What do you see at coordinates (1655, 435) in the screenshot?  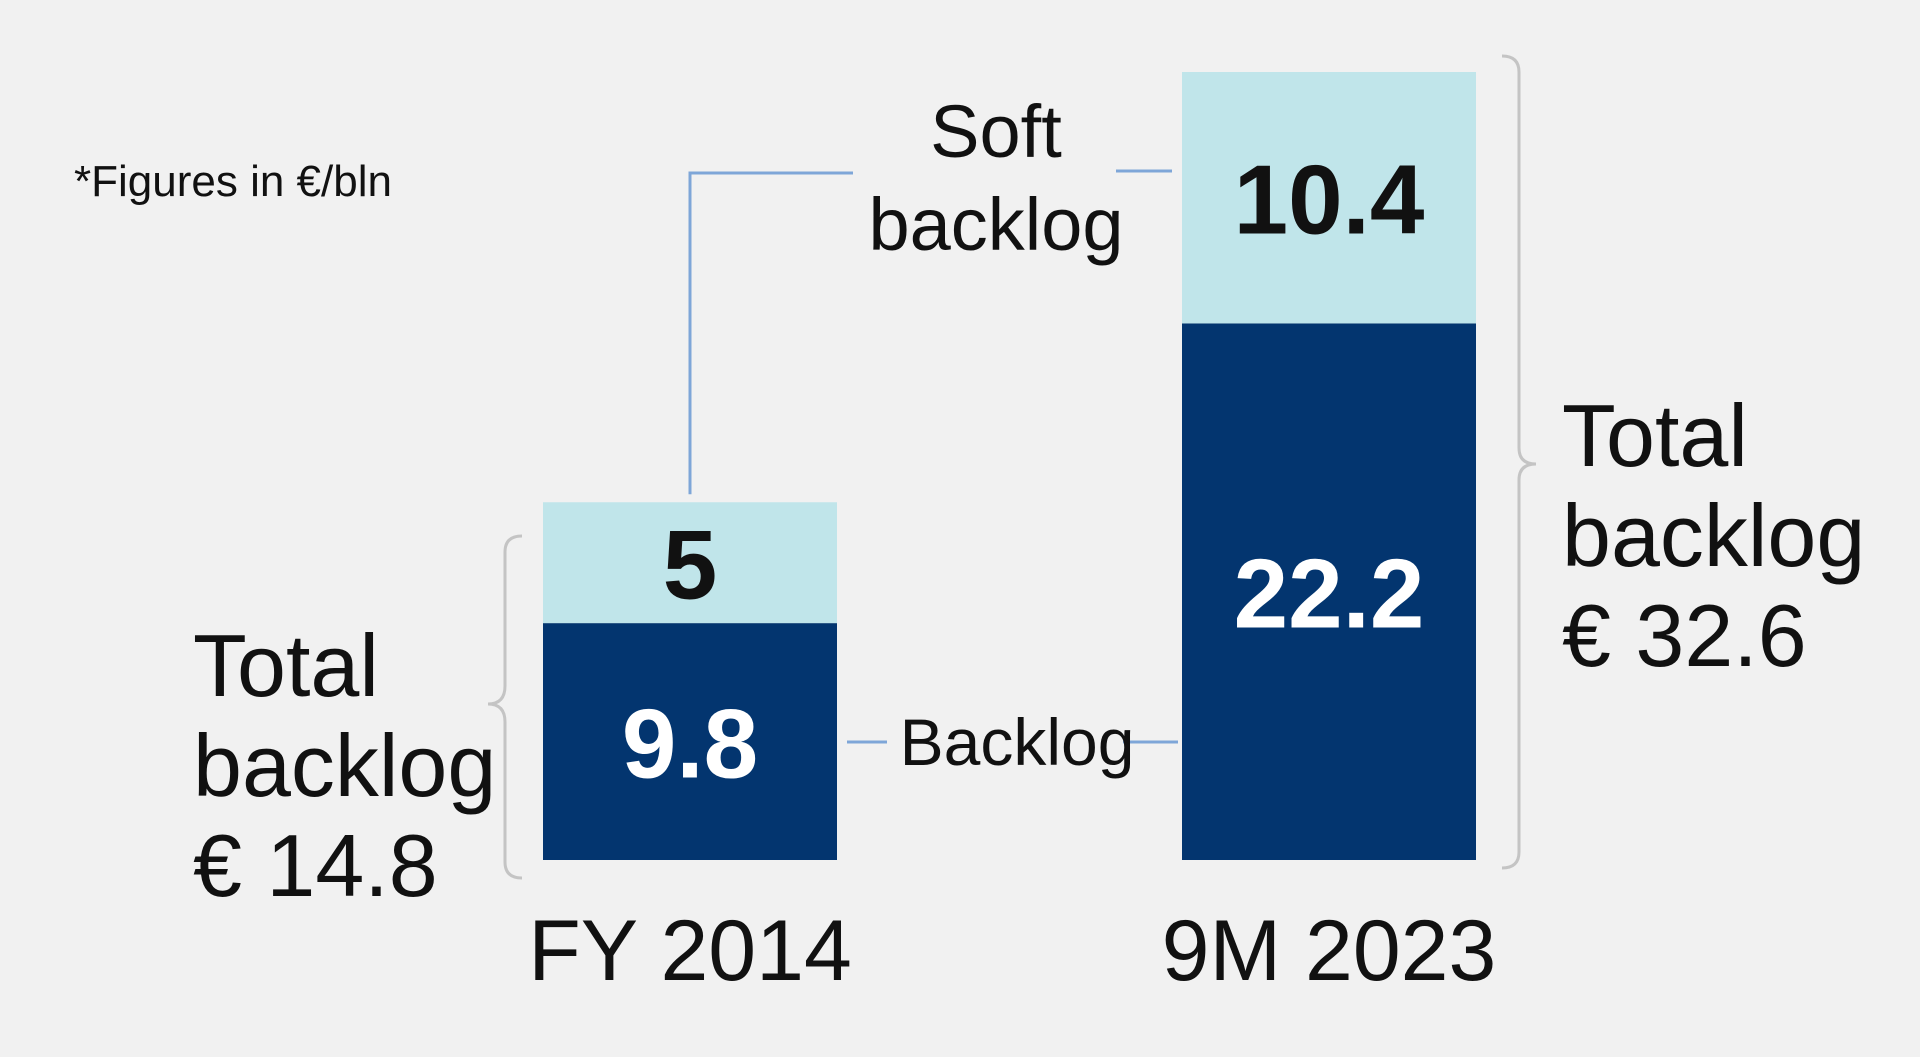 I see `total-label-9m-2023-line-1: Total` at bounding box center [1655, 435].